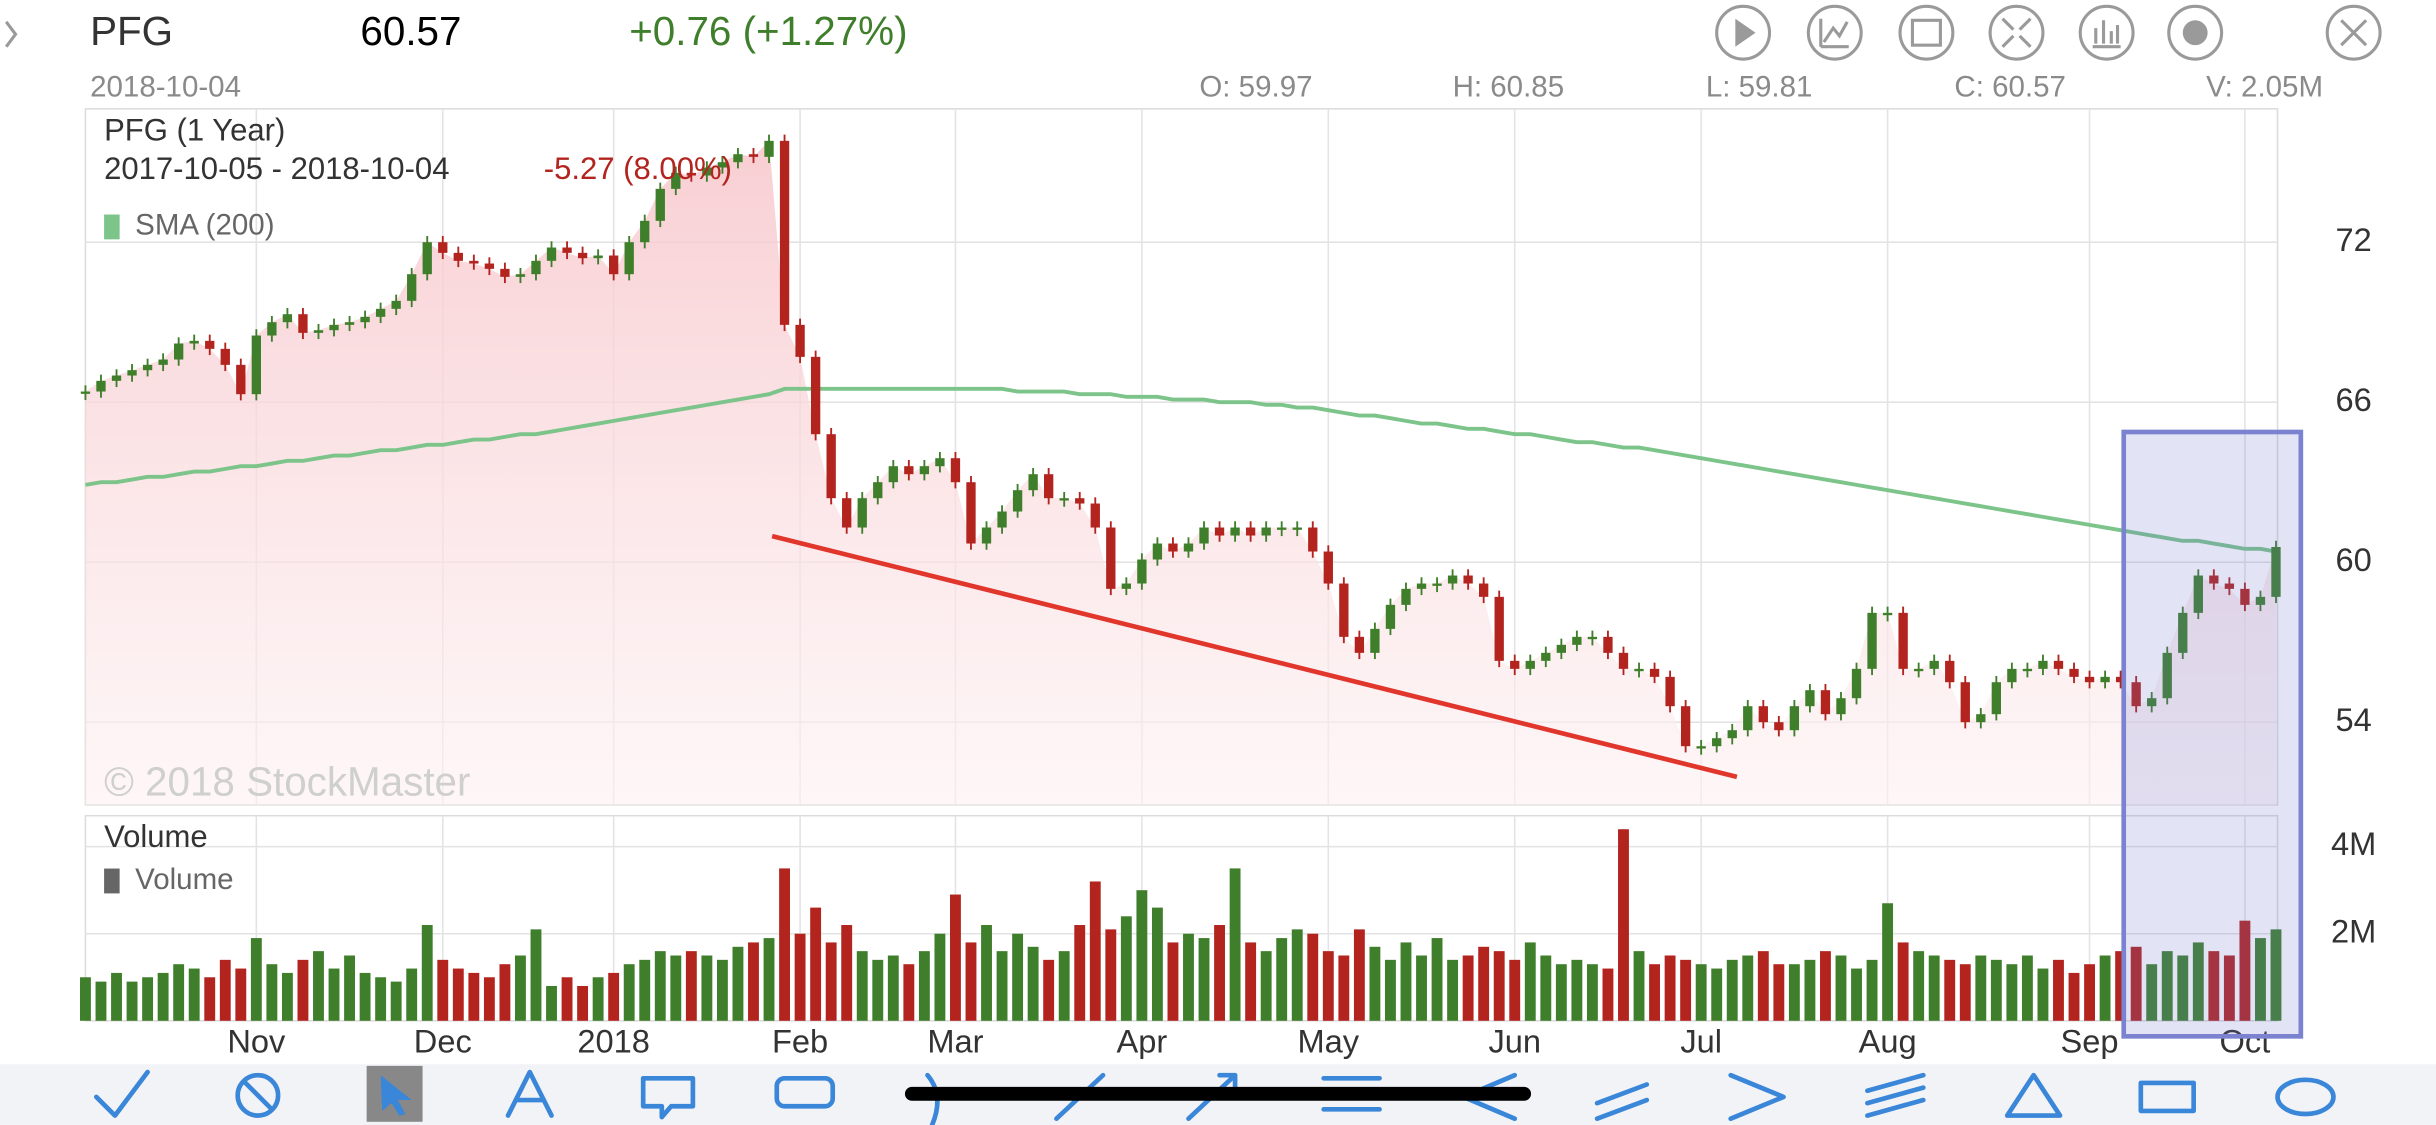  What do you see at coordinates (668, 1097) in the screenshot?
I see `callout-tool` at bounding box center [668, 1097].